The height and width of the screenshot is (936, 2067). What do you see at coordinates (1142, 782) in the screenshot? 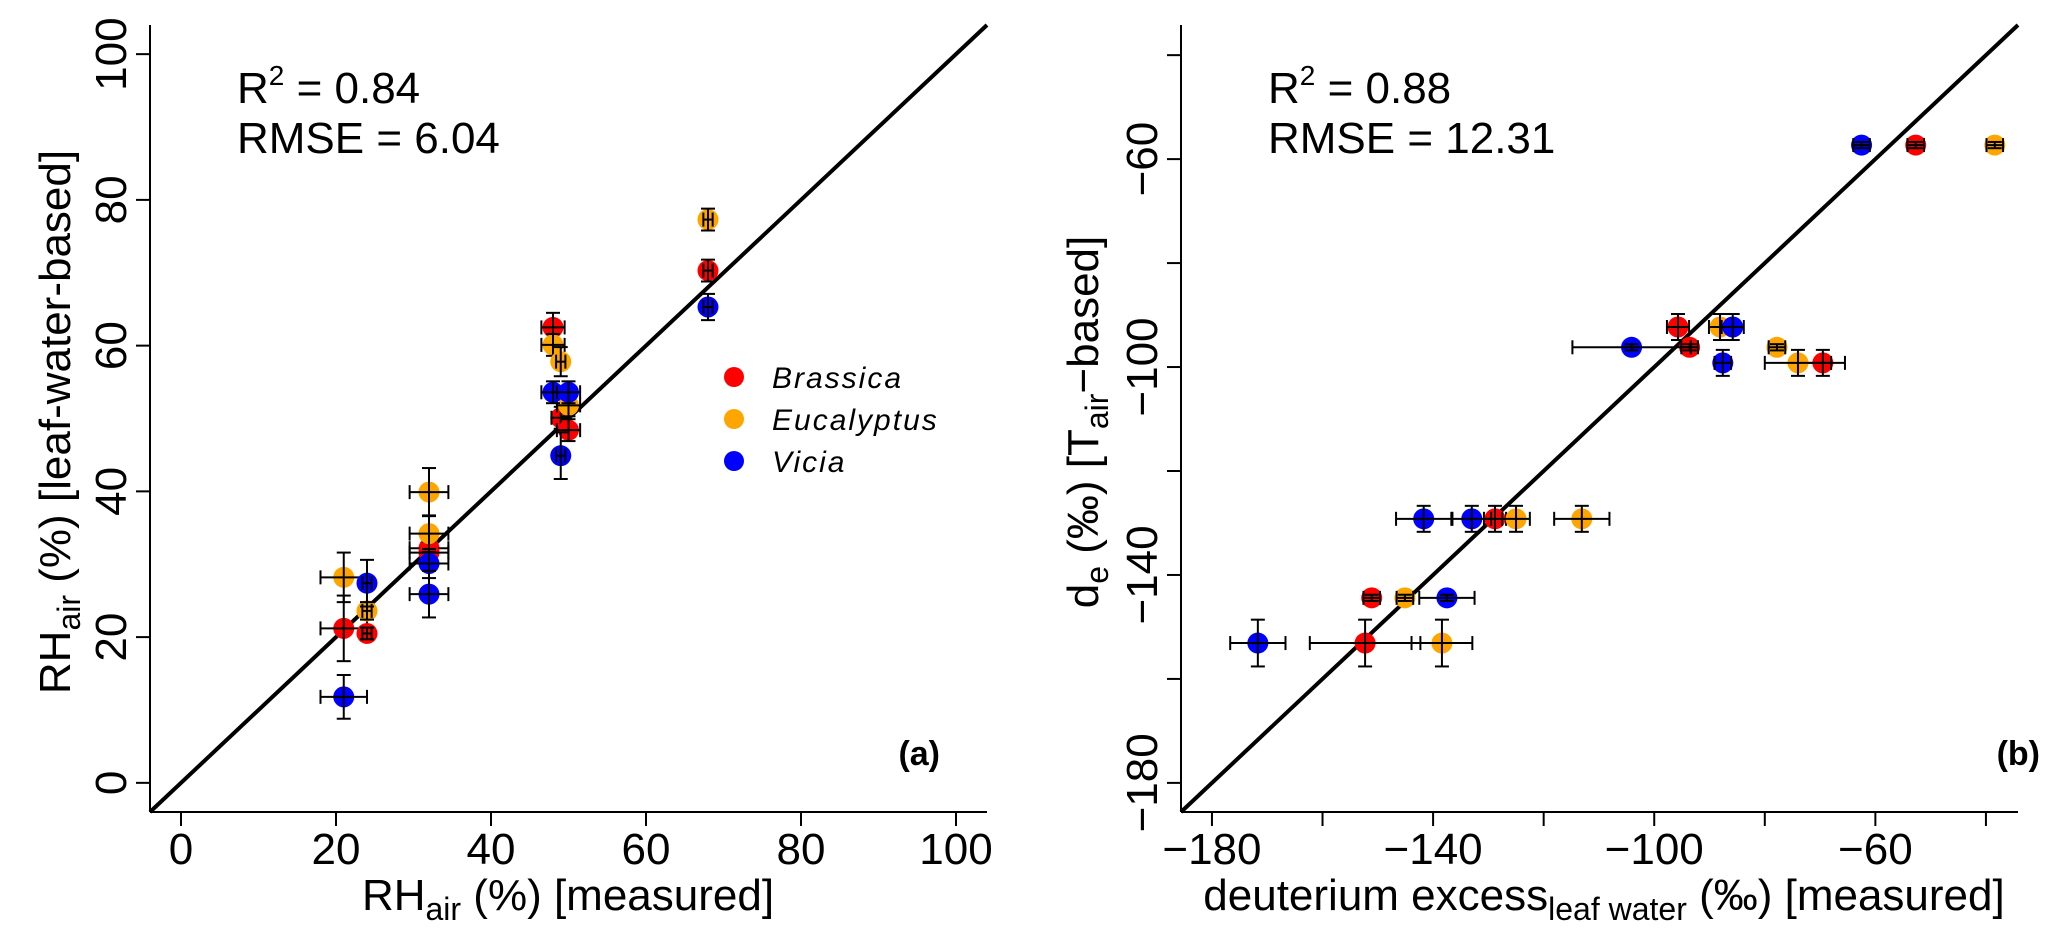
I see `panel-b-y-tick-label: −180` at bounding box center [1142, 782].